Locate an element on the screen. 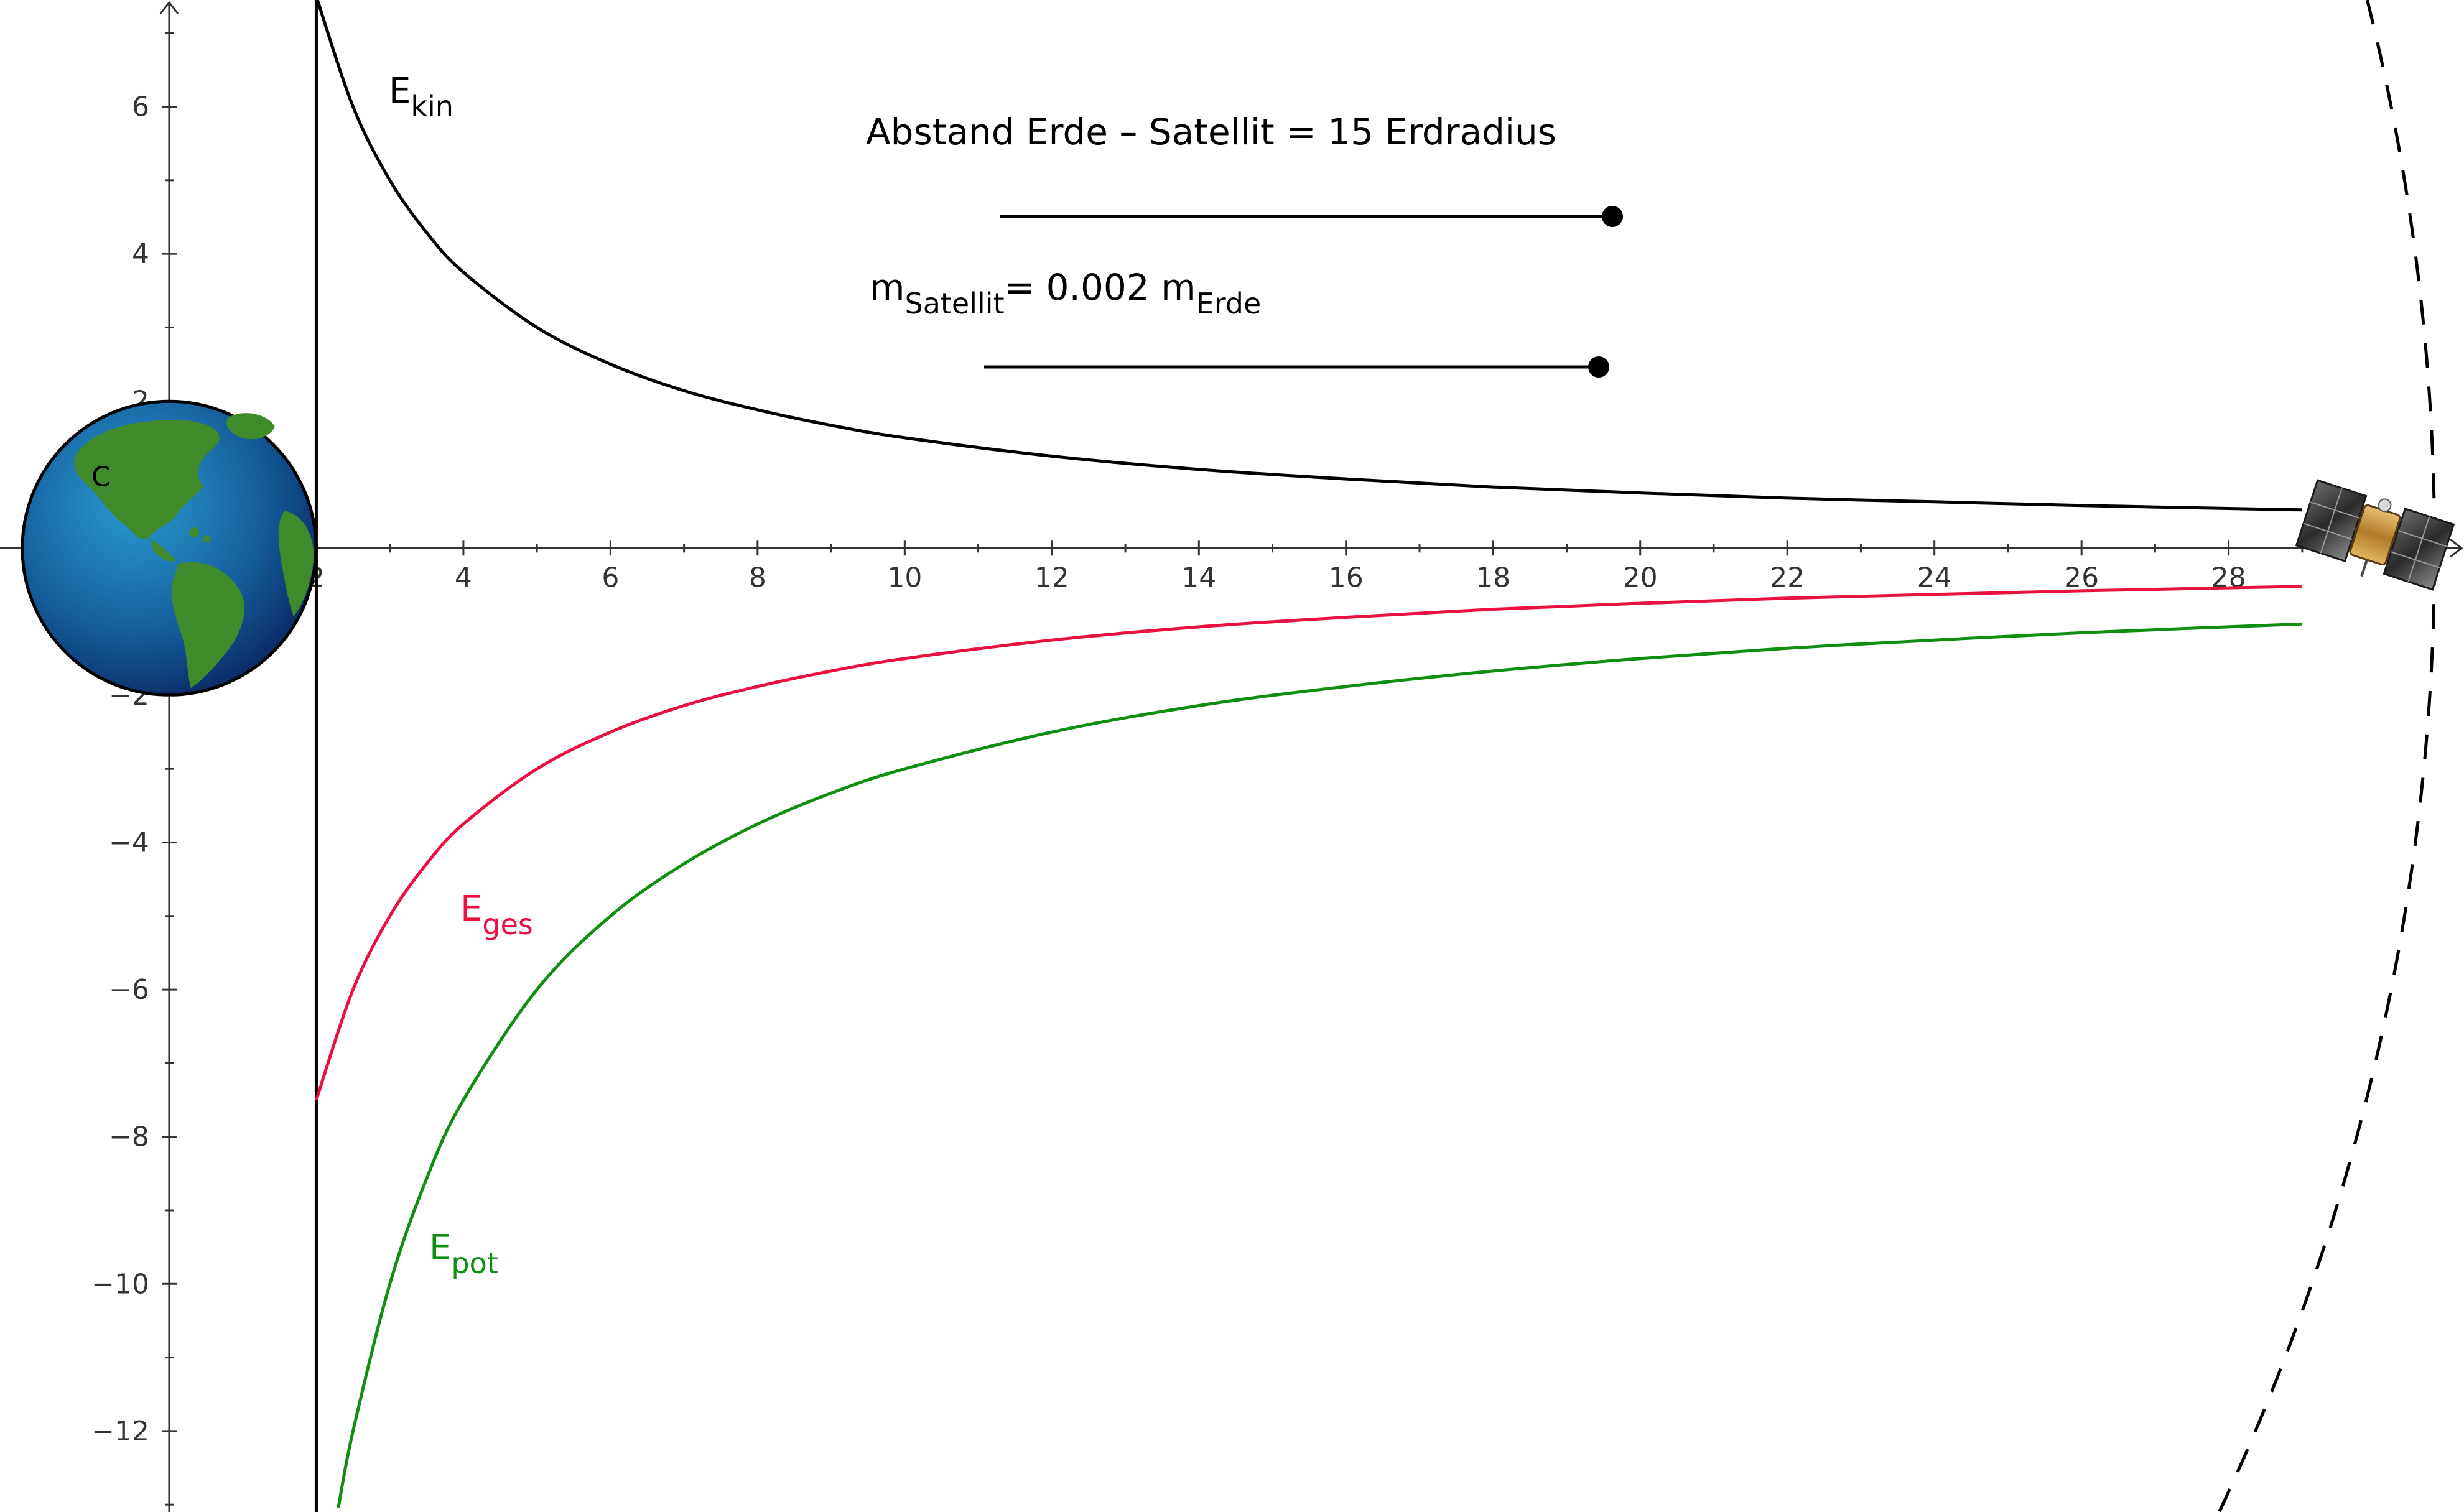 The image size is (2464, 1512). earth-point-label: C is located at coordinates (101, 477).